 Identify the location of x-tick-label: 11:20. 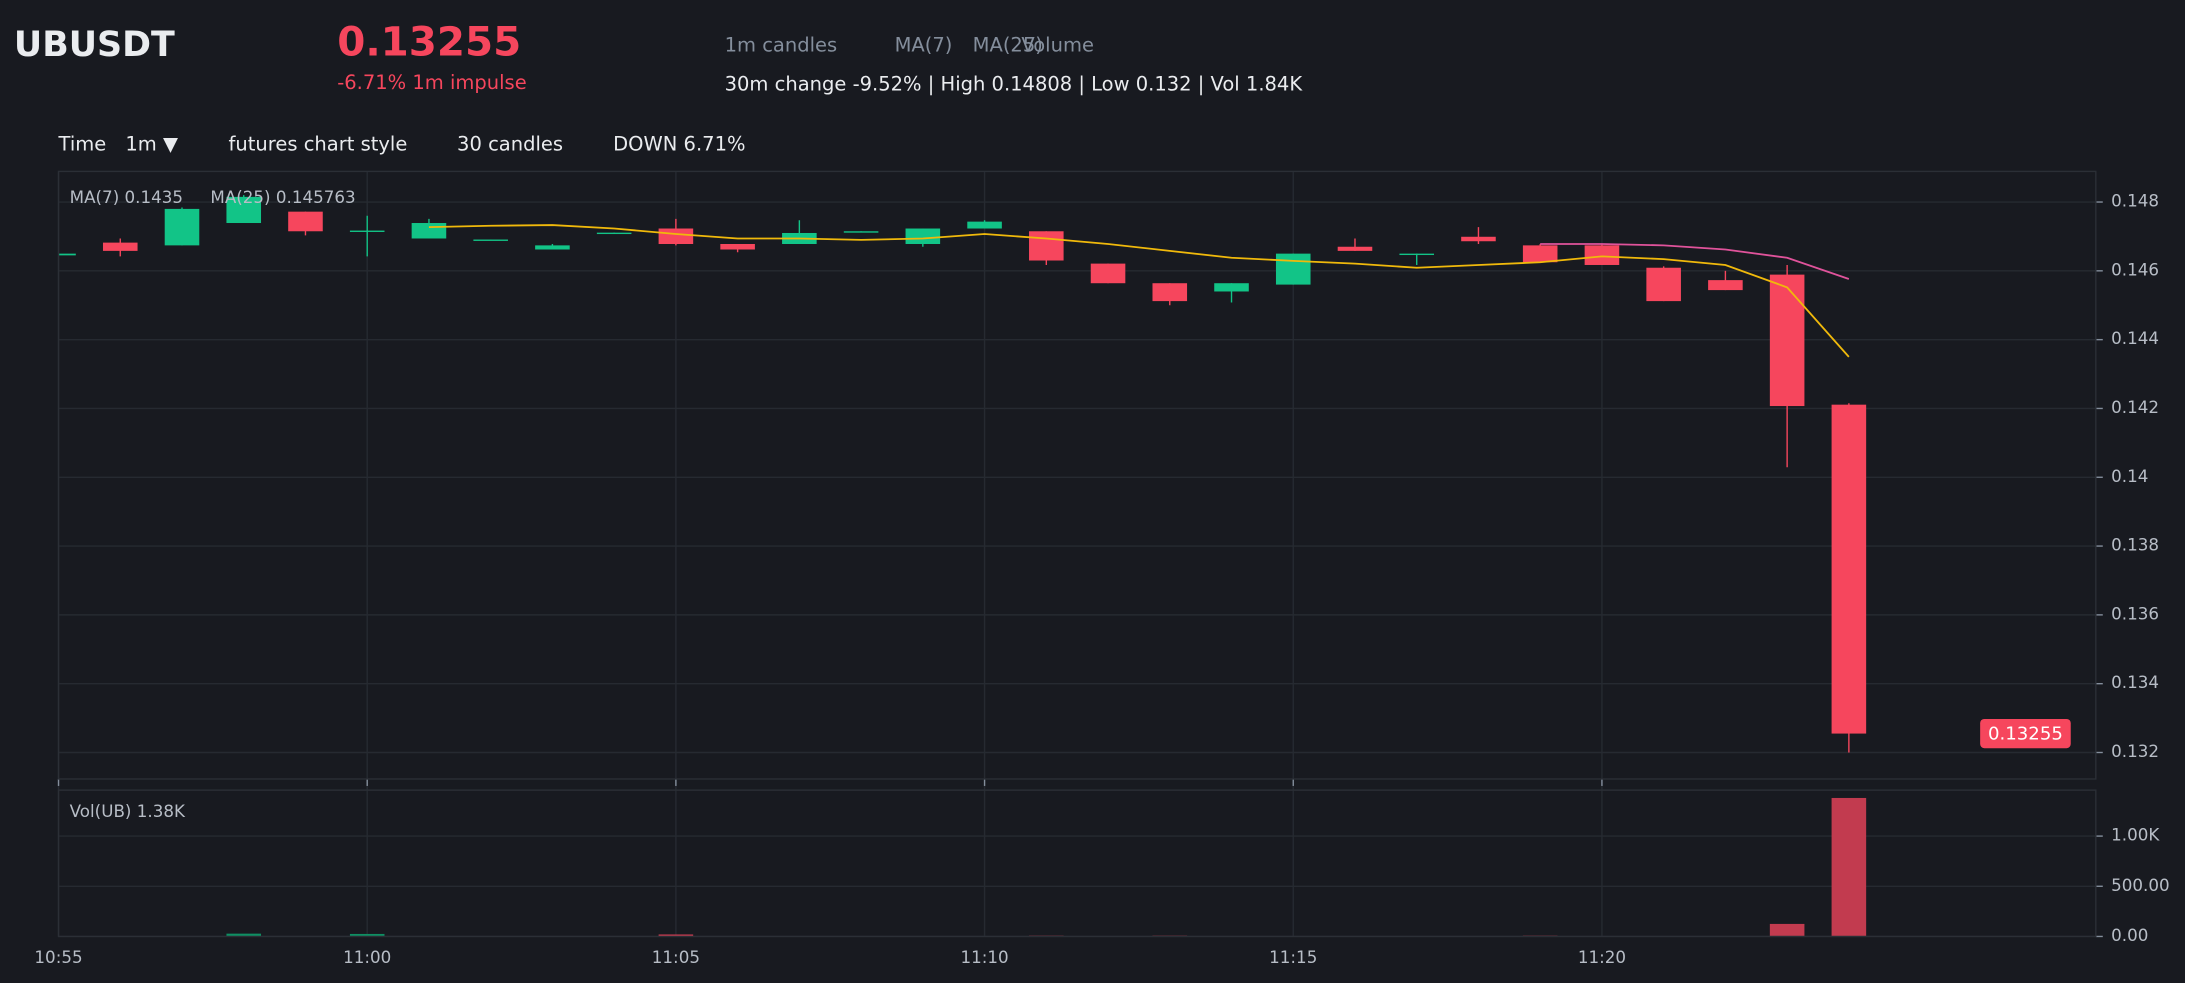
(1602, 957).